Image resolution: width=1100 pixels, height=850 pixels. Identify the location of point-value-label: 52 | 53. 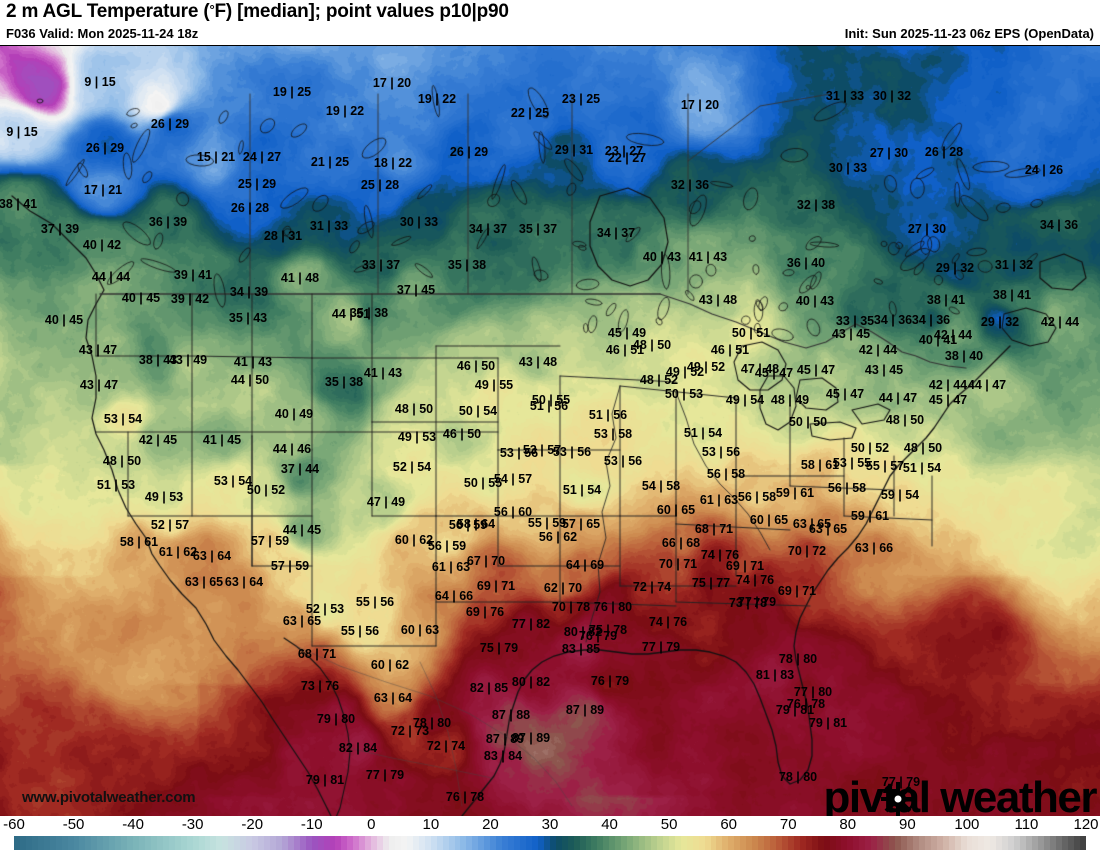
(325, 608).